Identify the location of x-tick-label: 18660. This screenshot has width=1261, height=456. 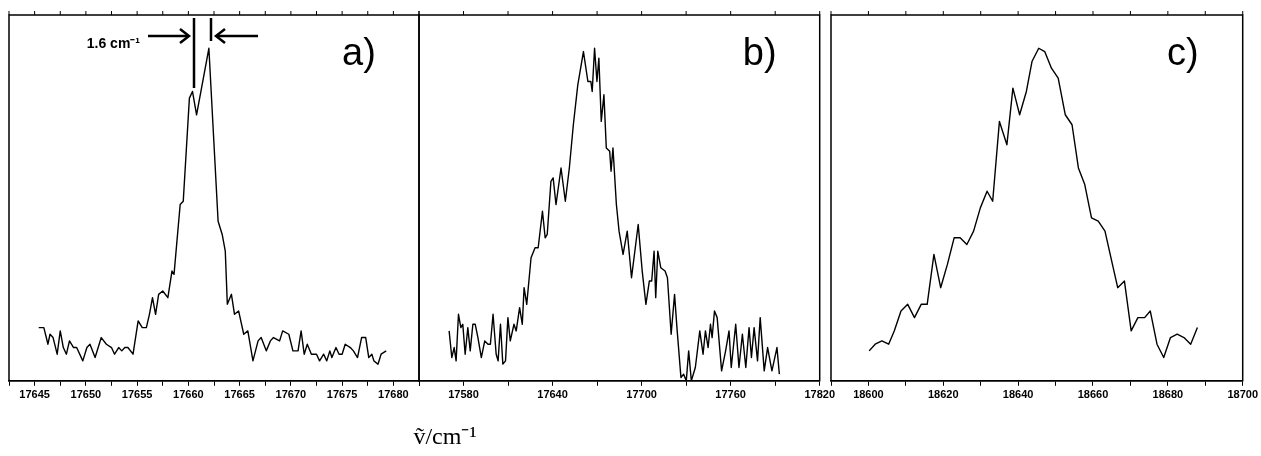
(1093, 394).